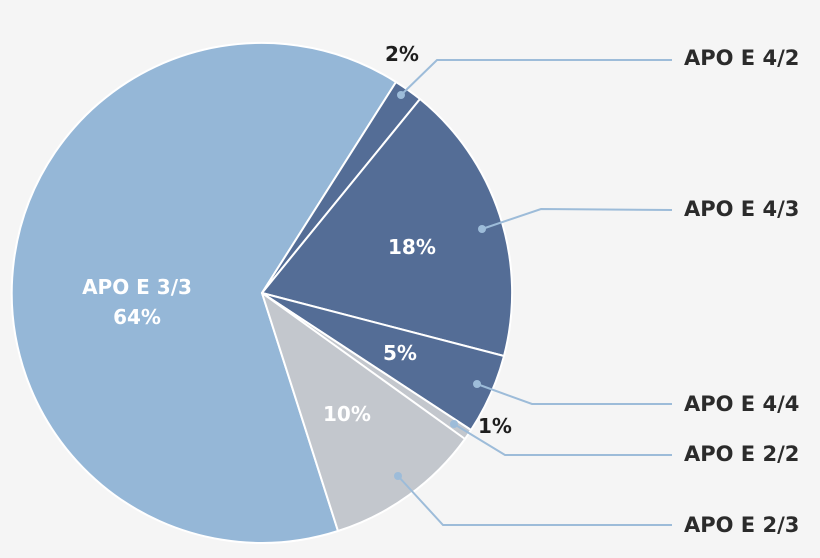 Image resolution: width=820 pixels, height=558 pixels. I want to click on leader-apoe43, so click(577, 218).